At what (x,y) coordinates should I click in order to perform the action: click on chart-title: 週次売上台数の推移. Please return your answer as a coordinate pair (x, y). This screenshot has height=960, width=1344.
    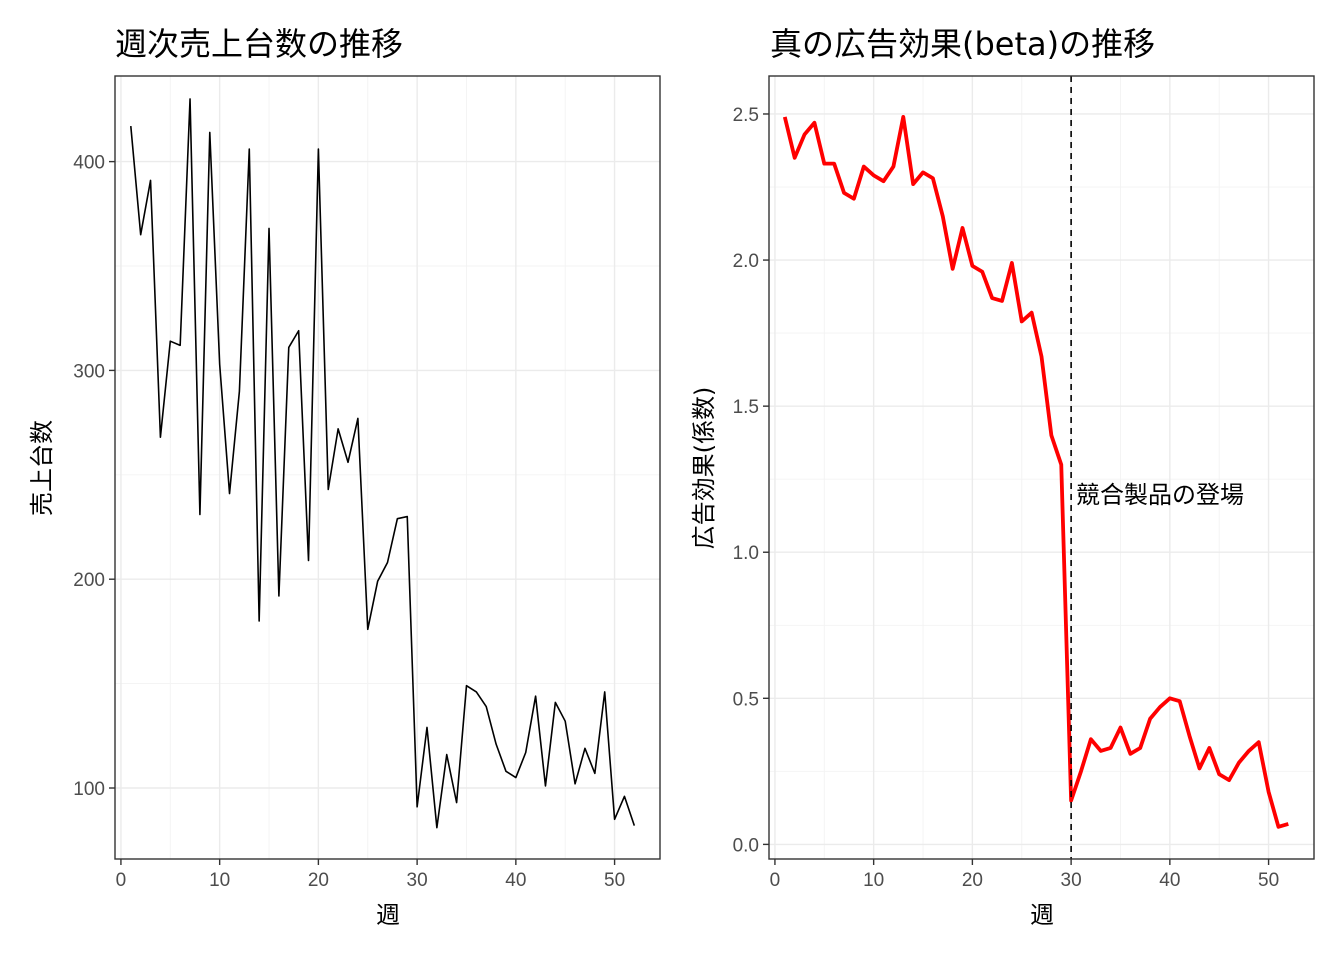
    Looking at the image, I should click on (259, 44).